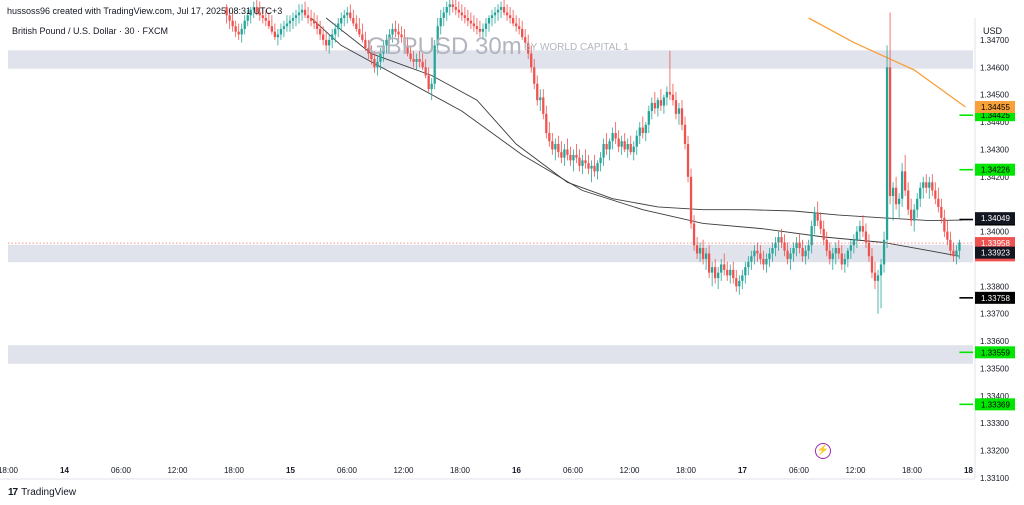  Describe the element at coordinates (42, 492) in the screenshot. I see `tradingview-footer: 17 TradingView` at that location.